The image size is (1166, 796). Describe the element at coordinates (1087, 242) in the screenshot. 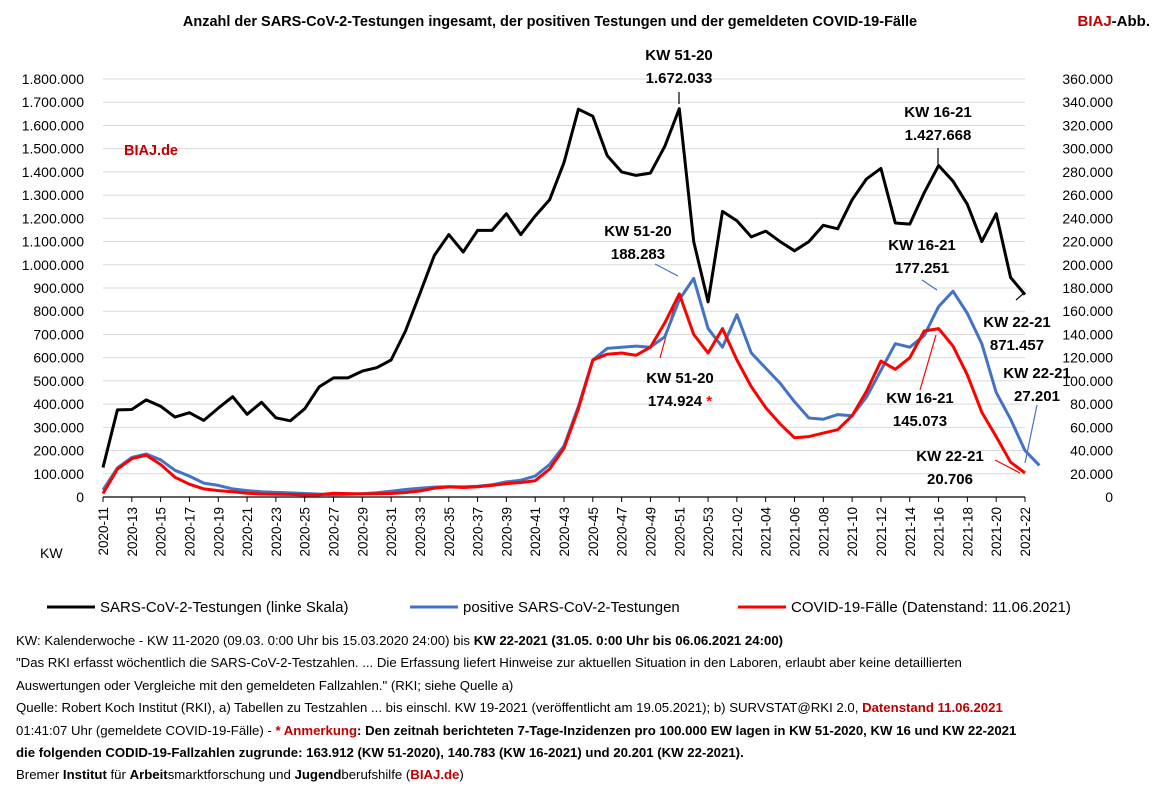

I see `right-tick-label: 220.000` at that location.